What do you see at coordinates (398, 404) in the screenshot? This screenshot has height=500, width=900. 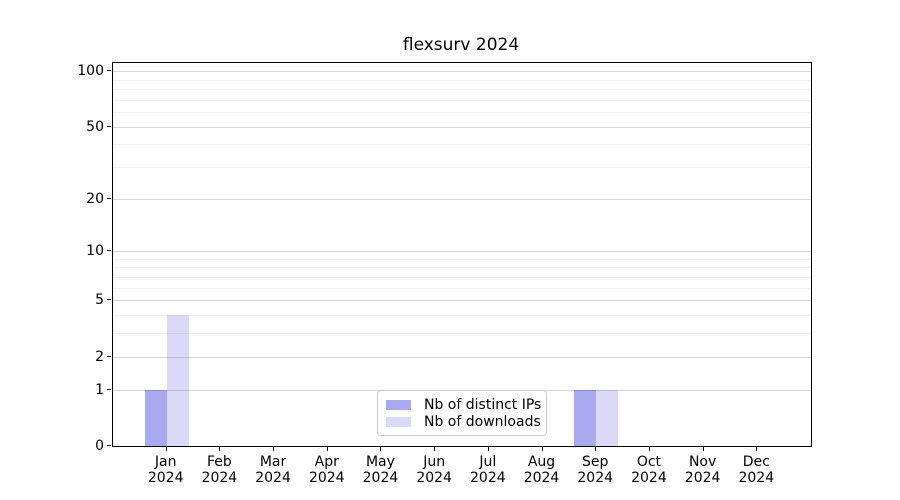 I see `legend-swatch-distinct-ips-icon` at bounding box center [398, 404].